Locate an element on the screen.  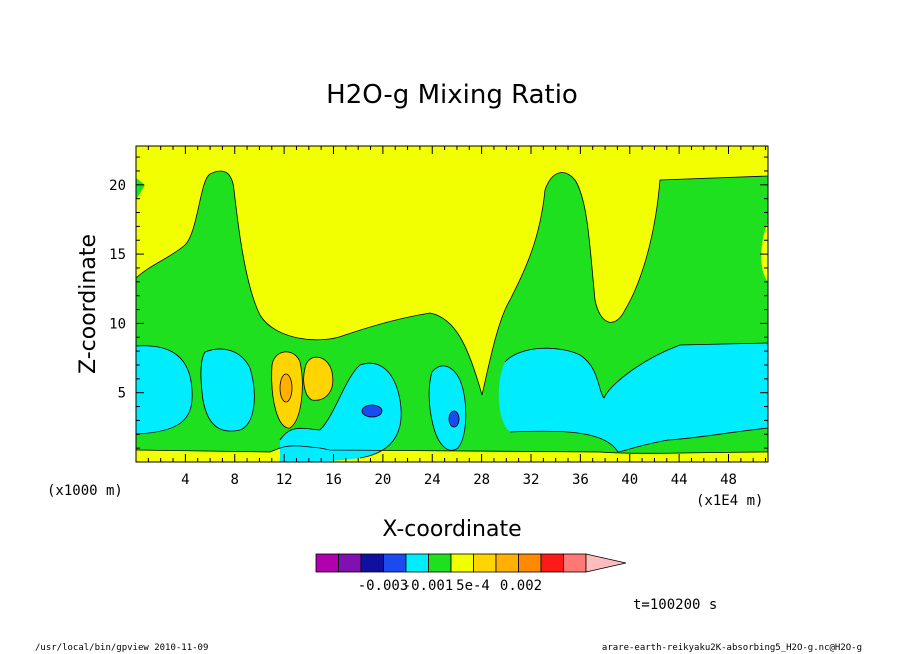
colorbar-swatch-cyan is located at coordinates (417, 563).